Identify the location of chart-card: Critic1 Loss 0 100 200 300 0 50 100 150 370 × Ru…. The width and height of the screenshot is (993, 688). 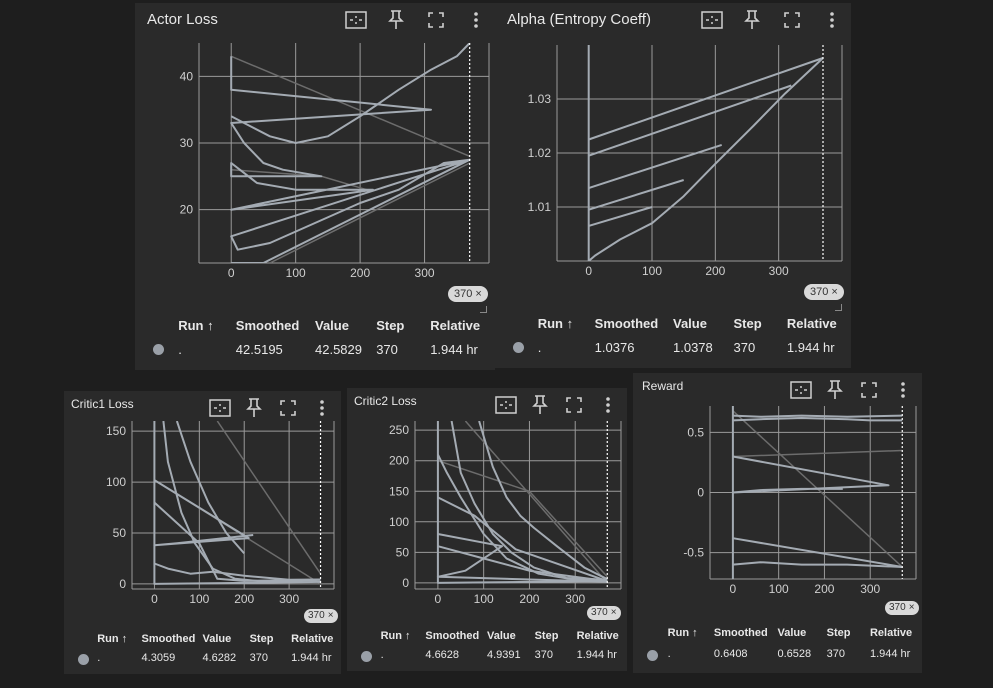
(202, 532).